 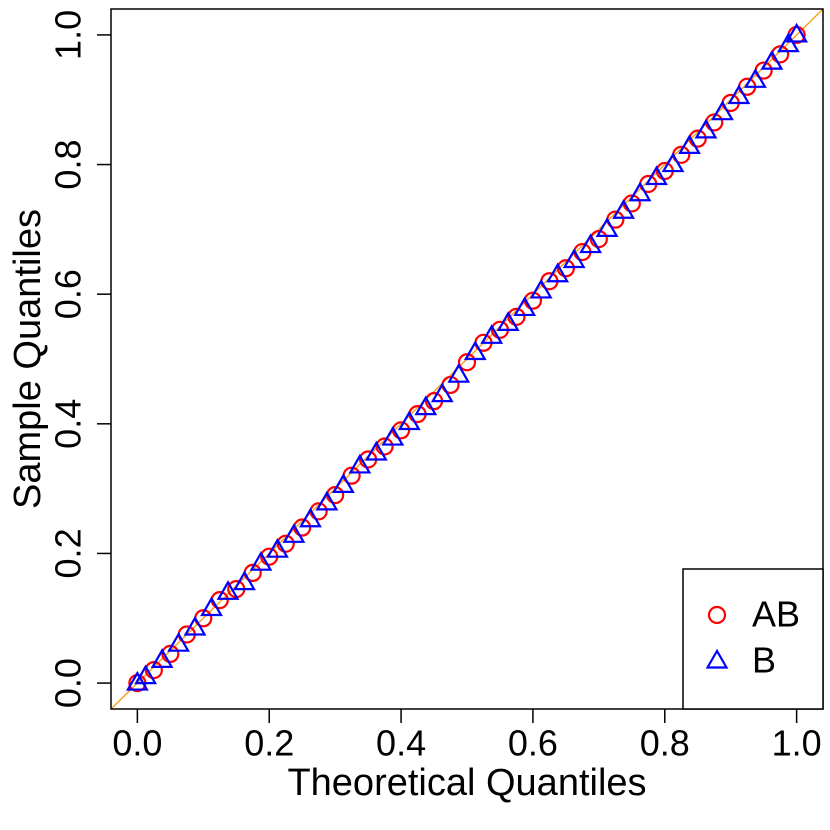 I want to click on y-tick-label: 1.0, so click(x=68, y=35).